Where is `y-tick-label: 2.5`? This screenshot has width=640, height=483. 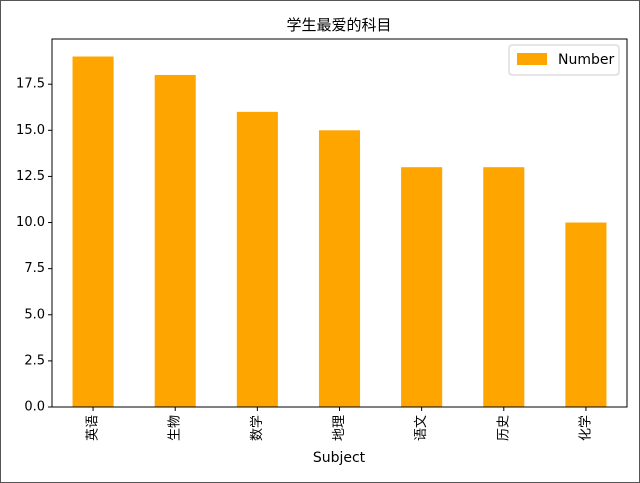 y-tick-label: 2.5 is located at coordinates (34, 360).